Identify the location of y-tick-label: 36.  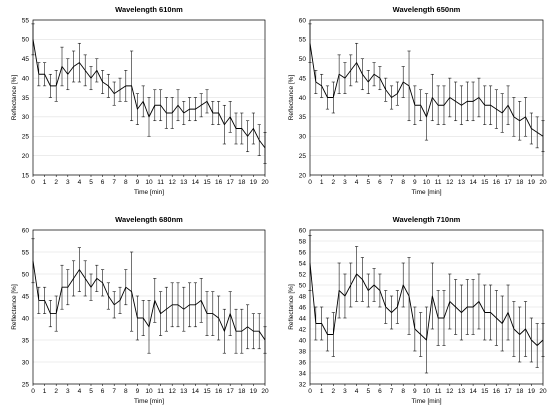
(303, 362).